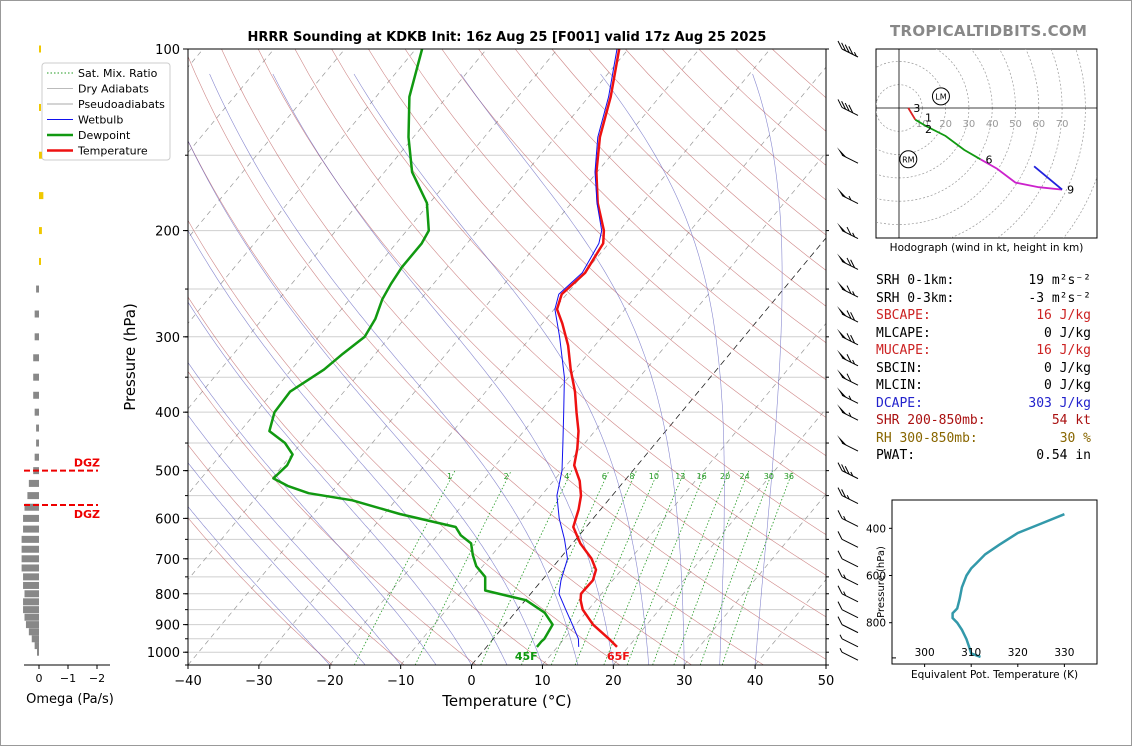 This screenshot has height=748, width=1134. I want to click on stat-row: MLCAPE: 0 J/kg, so click(983, 334).